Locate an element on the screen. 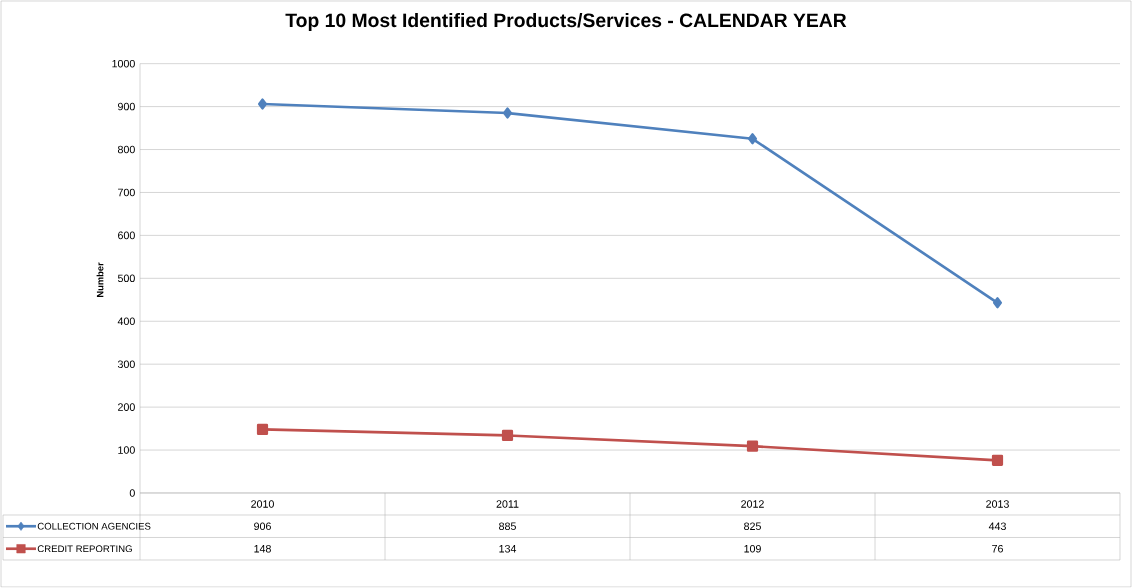 The image size is (1132, 588). data-label: 134 is located at coordinates (508, 548).